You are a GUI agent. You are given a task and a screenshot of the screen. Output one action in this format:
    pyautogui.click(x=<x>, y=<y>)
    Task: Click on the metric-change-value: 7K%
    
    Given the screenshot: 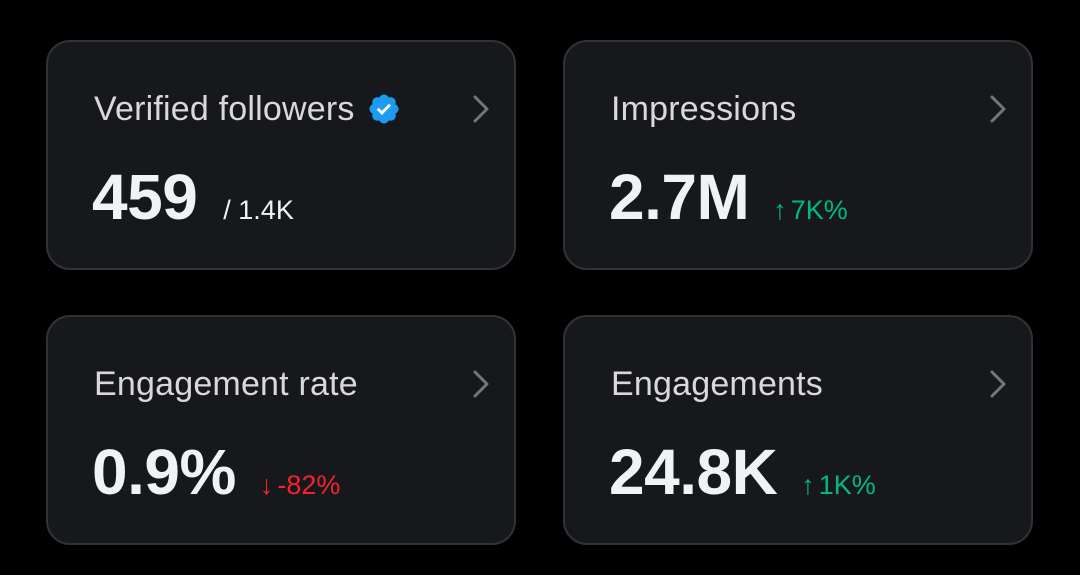 What is the action you would take?
    pyautogui.click(x=819, y=210)
    